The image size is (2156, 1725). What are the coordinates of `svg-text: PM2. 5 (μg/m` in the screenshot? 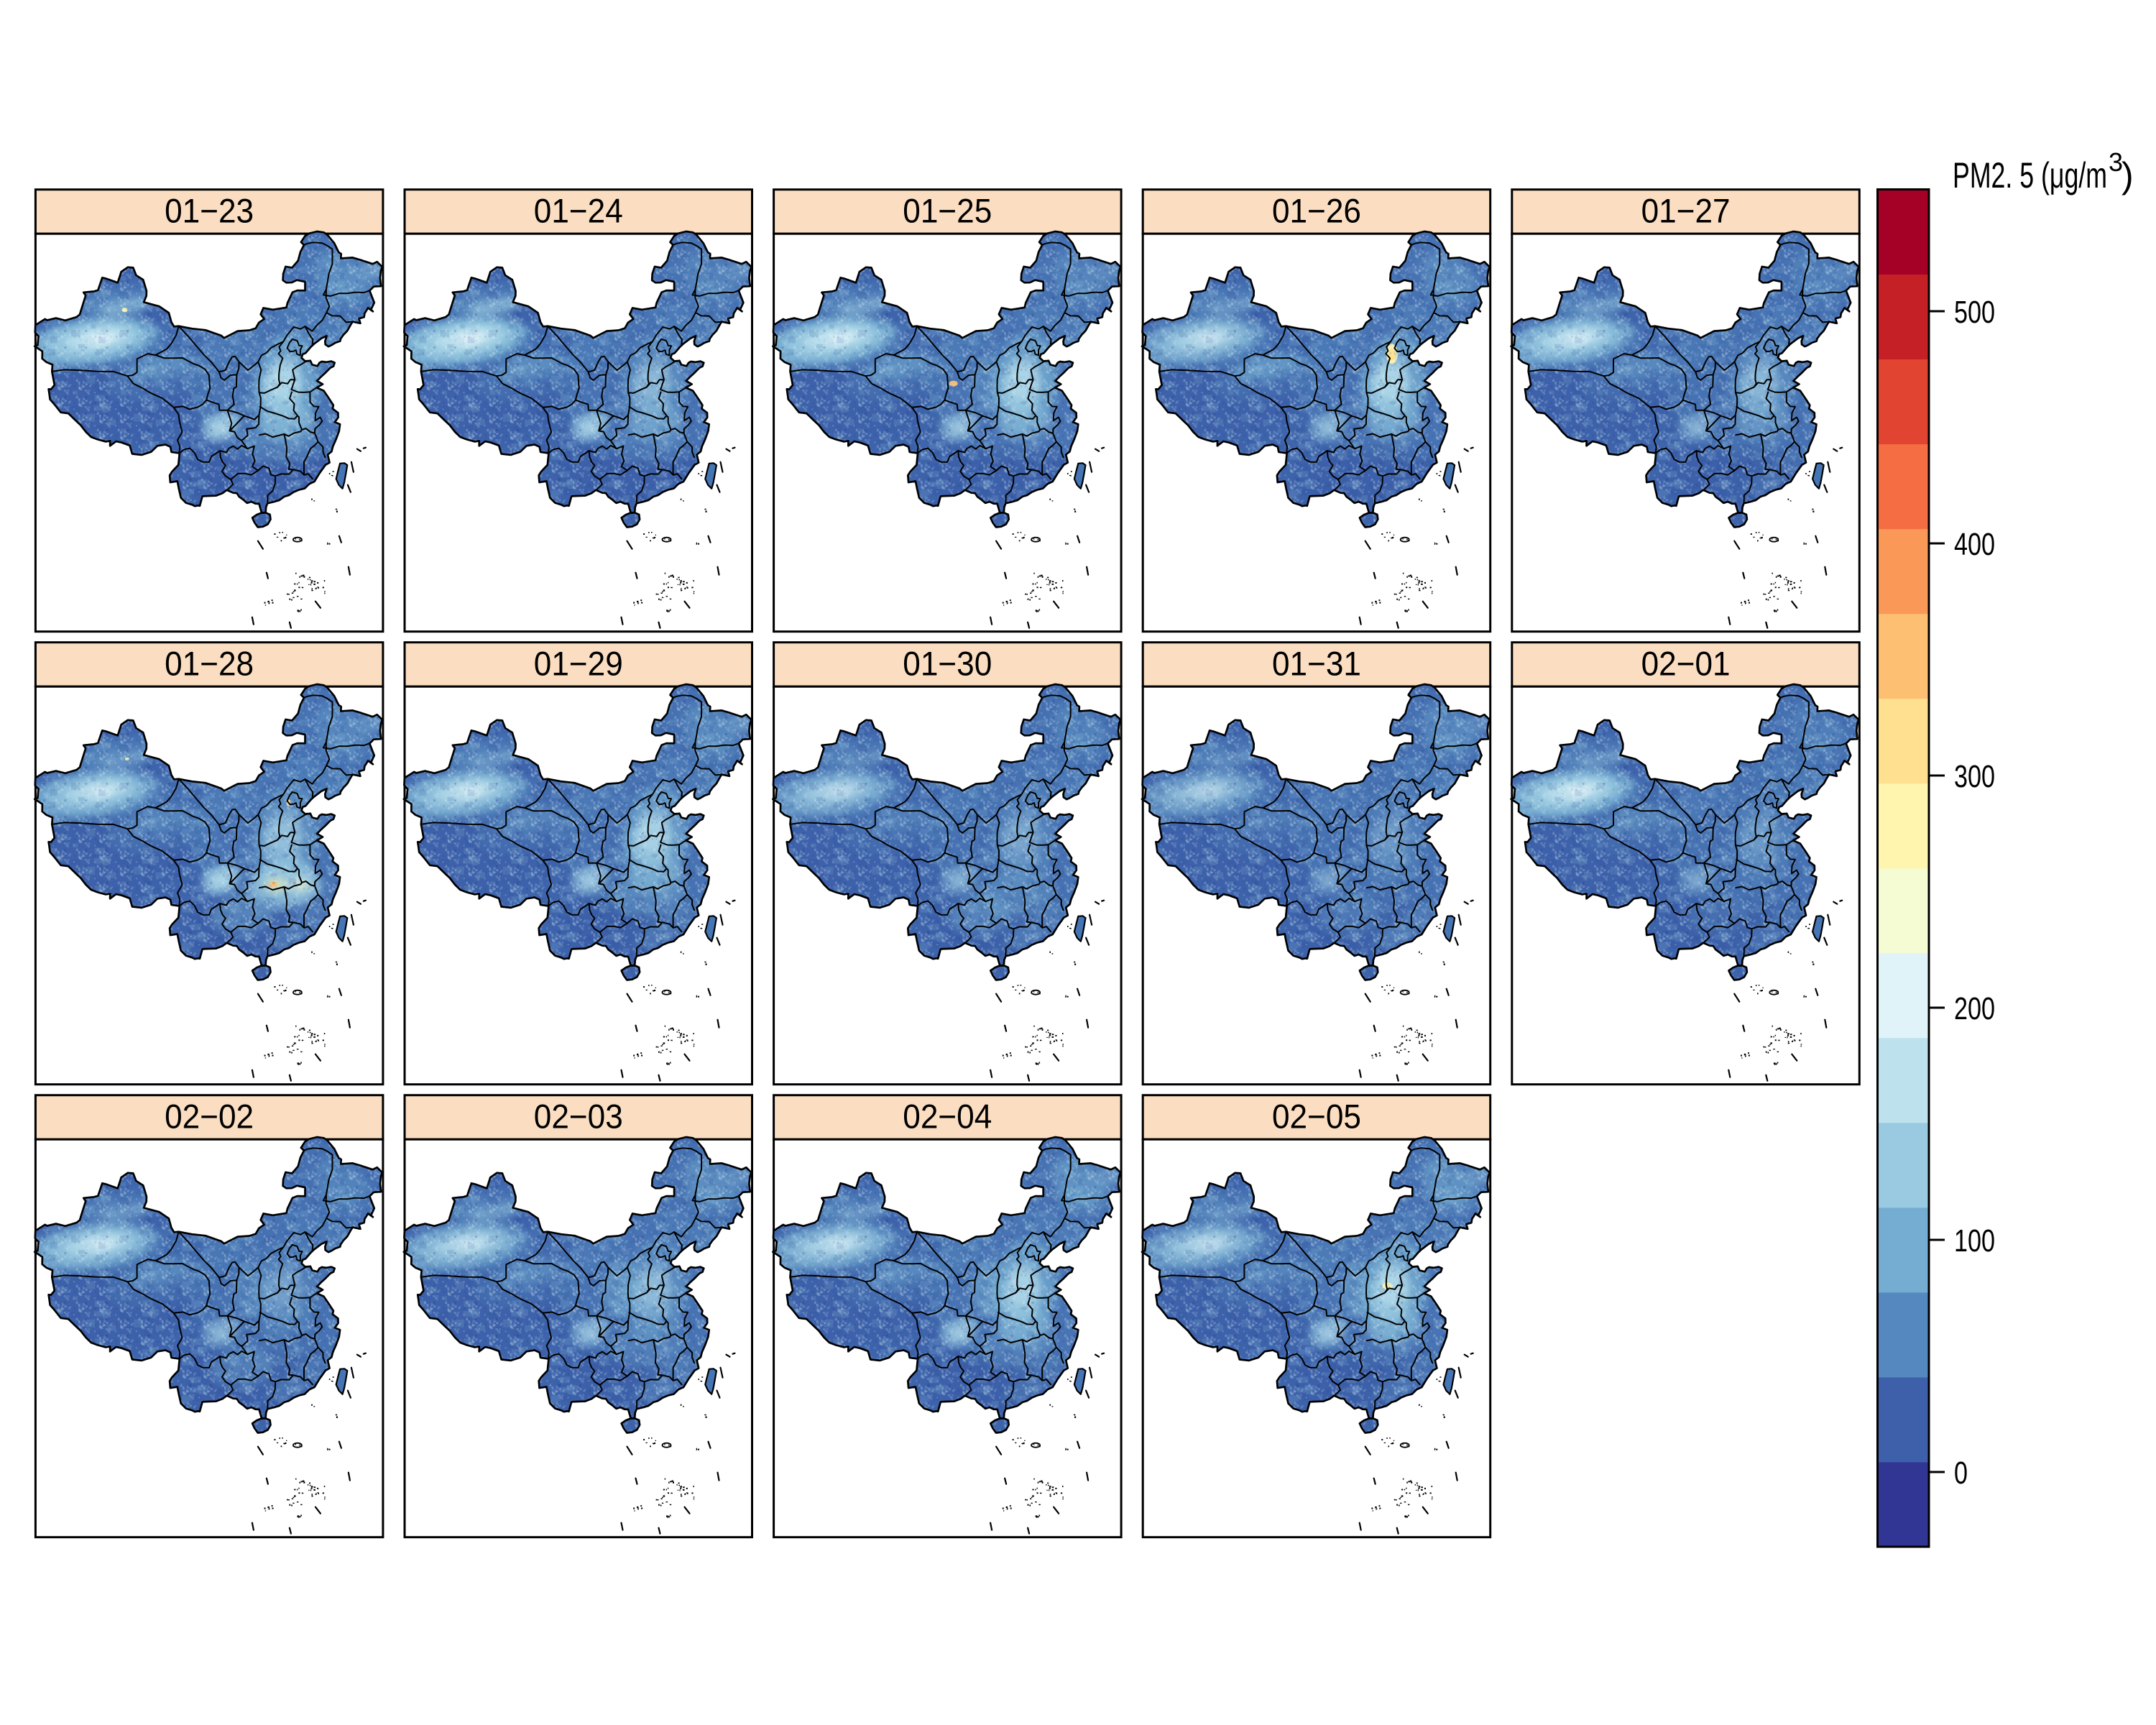 It's located at (2030, 175).